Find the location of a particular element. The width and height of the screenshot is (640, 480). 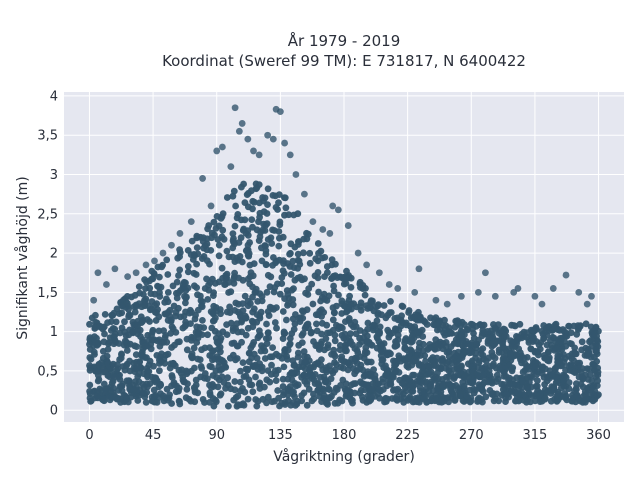

x-tick-label: 135 is located at coordinates (280, 435).